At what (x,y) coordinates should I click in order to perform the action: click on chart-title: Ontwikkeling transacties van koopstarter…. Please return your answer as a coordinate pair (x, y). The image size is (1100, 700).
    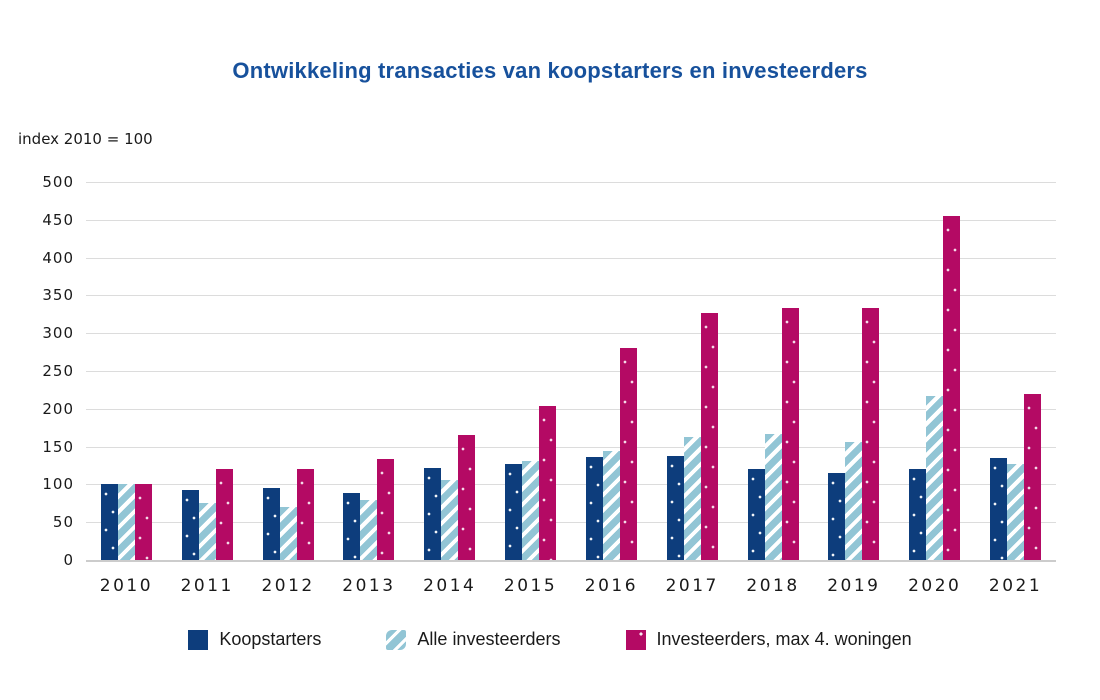
    Looking at the image, I should click on (550, 70).